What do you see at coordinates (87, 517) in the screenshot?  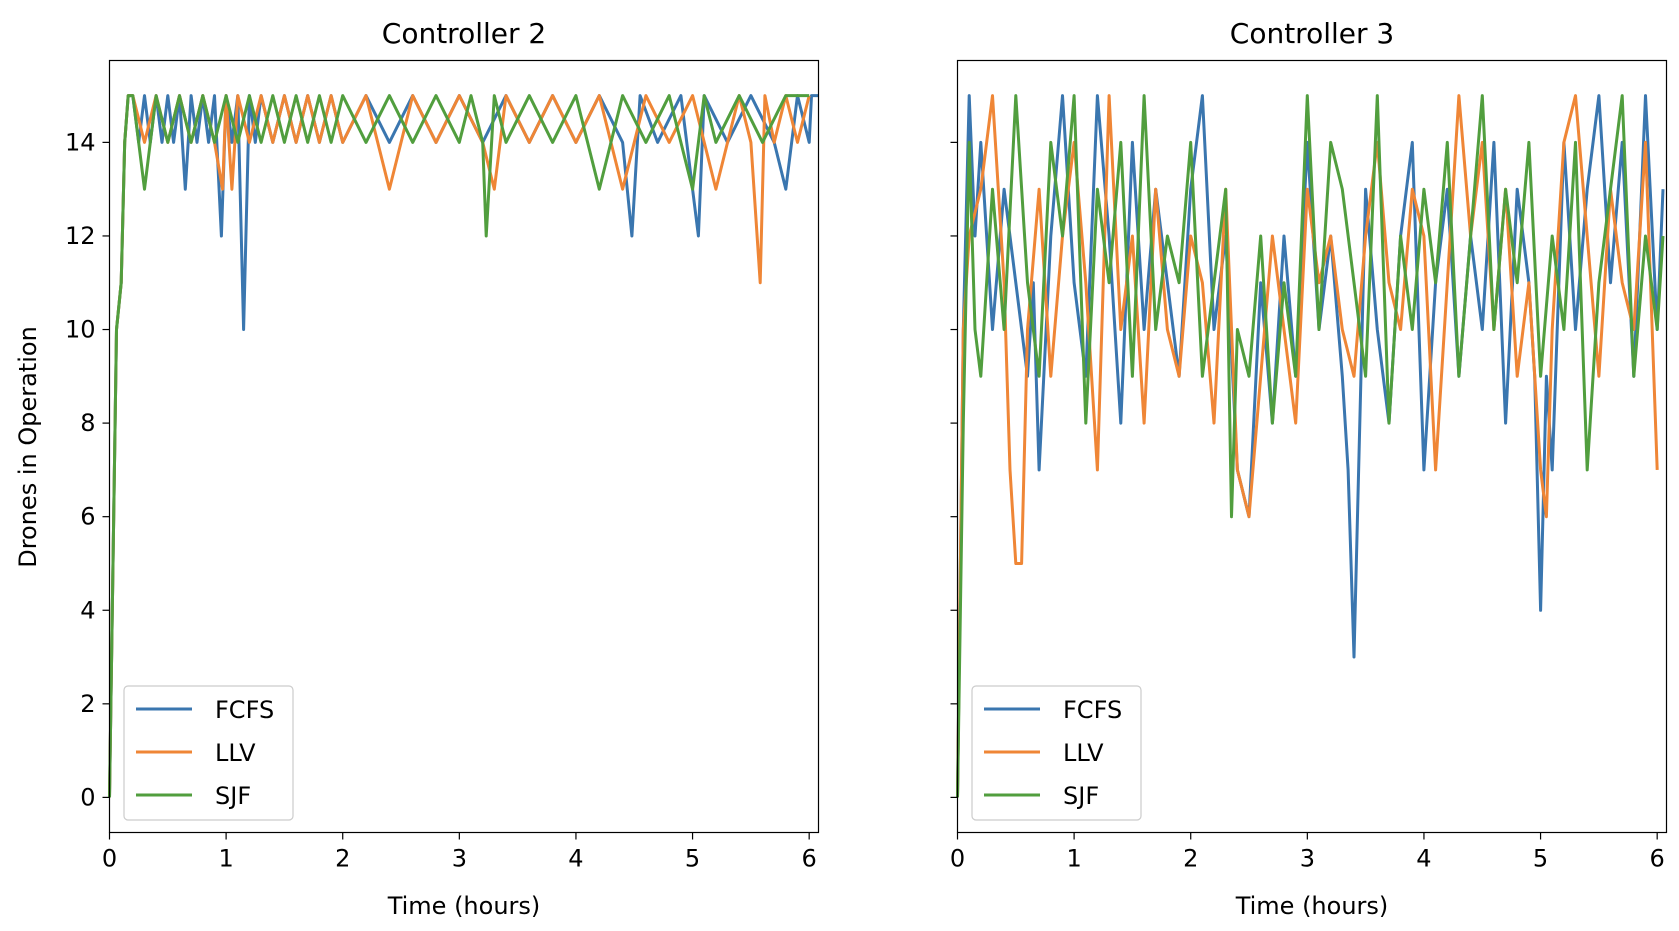 I see `y-tick-label: 6` at bounding box center [87, 517].